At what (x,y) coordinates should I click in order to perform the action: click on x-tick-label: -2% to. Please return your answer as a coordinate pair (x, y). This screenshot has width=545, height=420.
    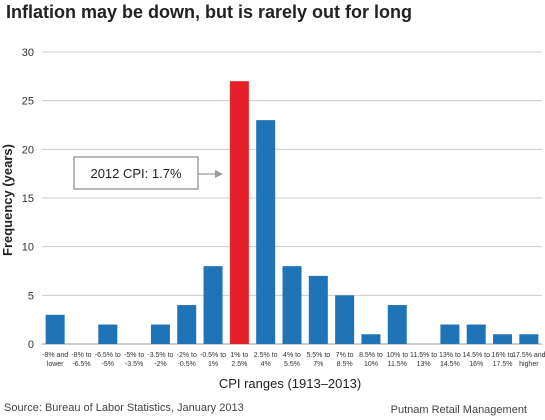
    Looking at the image, I should click on (187, 355).